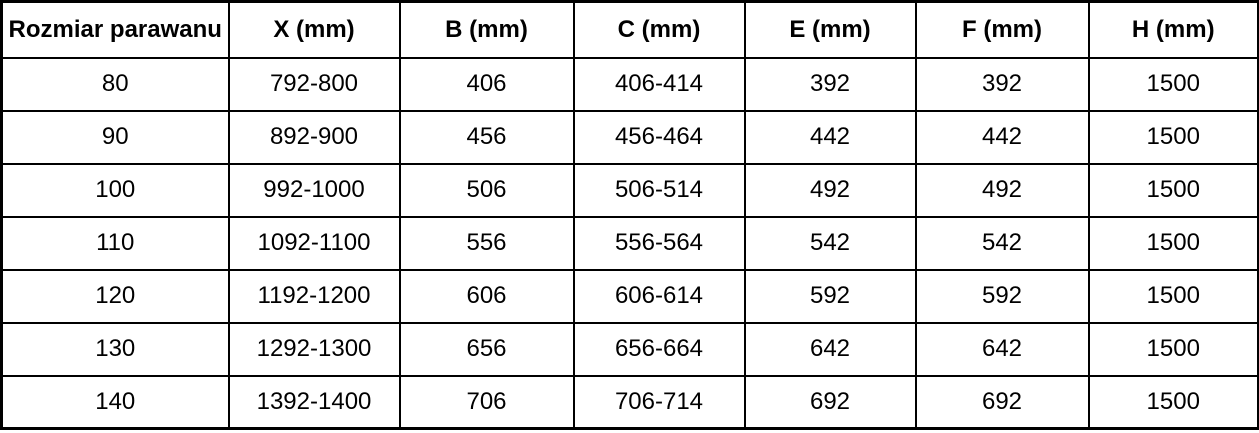 This screenshot has width=1259, height=433. What do you see at coordinates (115, 296) in the screenshot?
I see `size-cell: 120` at bounding box center [115, 296].